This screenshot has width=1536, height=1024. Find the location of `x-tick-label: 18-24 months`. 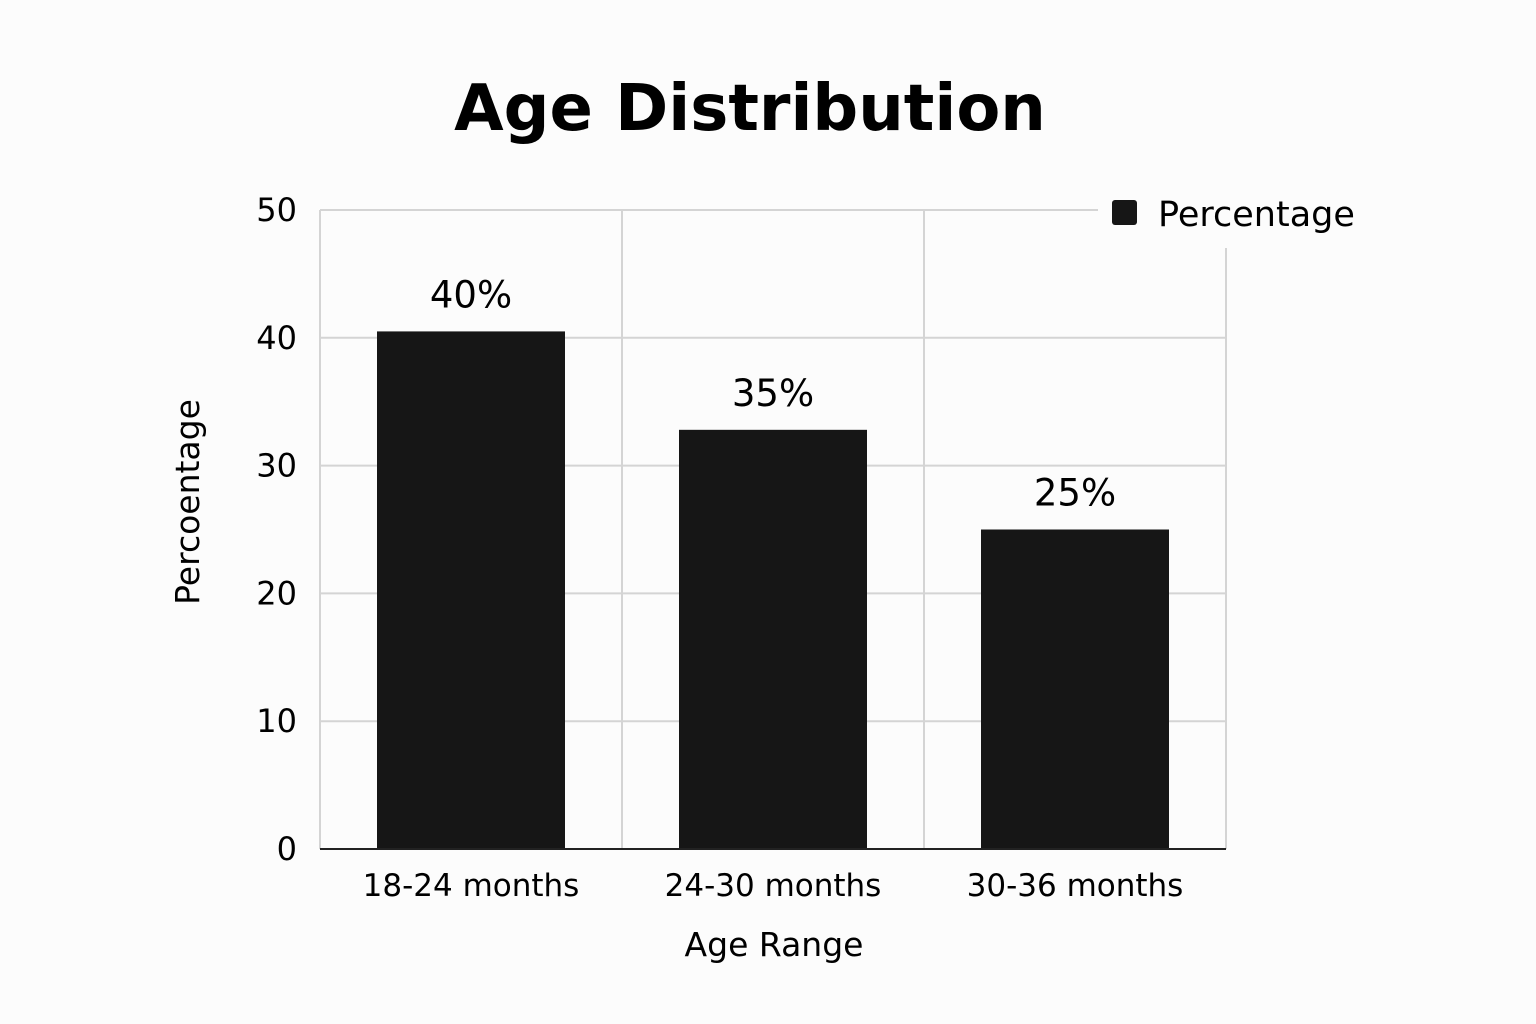

x-tick-label: 18-24 months is located at coordinates (471, 886).